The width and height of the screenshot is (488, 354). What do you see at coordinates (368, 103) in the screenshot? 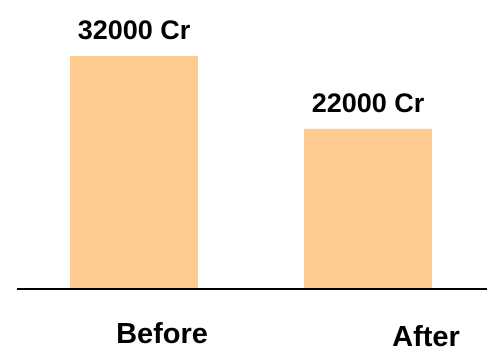
I see `data-label-after: 22000 Cr` at bounding box center [368, 103].